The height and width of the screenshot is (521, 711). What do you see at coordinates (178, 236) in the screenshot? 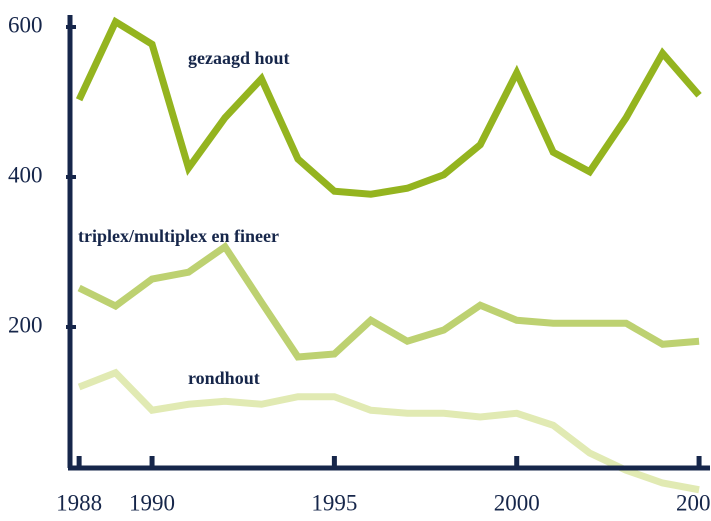
I see `series-label: triplex/multiplex en fineer` at bounding box center [178, 236].